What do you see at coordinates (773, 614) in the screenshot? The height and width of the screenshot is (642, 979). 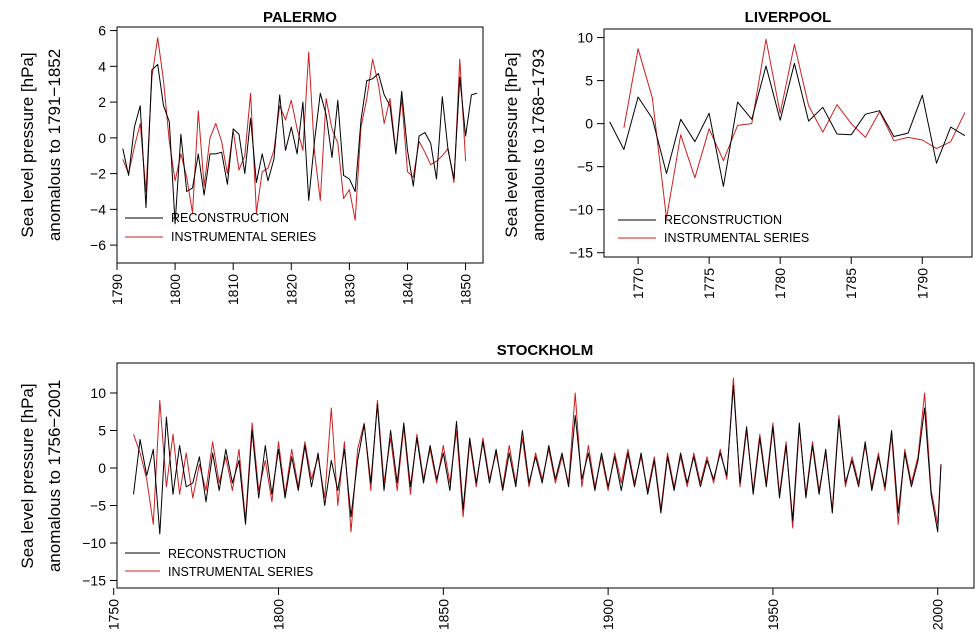 I see `x-tick-label: 1950` at bounding box center [773, 614].